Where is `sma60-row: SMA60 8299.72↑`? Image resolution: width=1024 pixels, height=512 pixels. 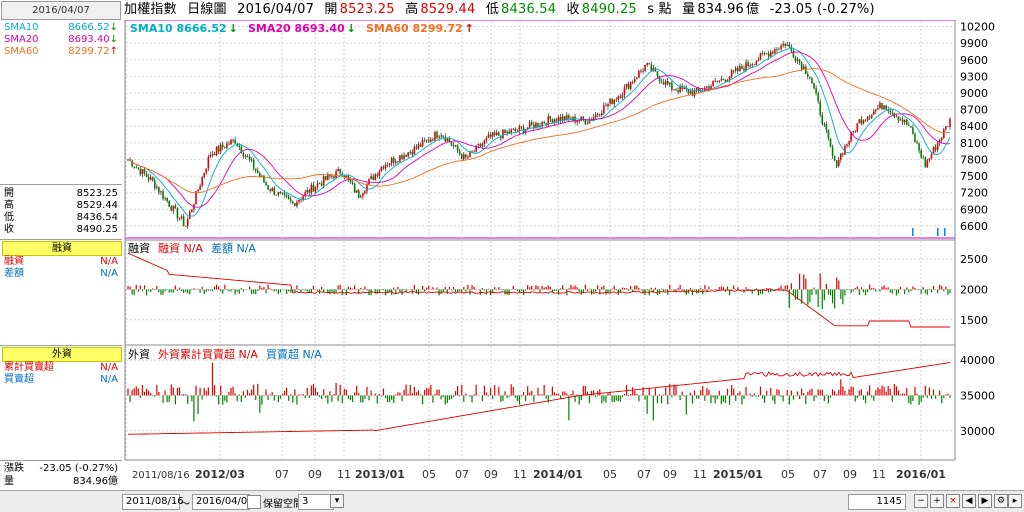 sma60-row: SMA60 8299.72↑ is located at coordinates (61, 52).